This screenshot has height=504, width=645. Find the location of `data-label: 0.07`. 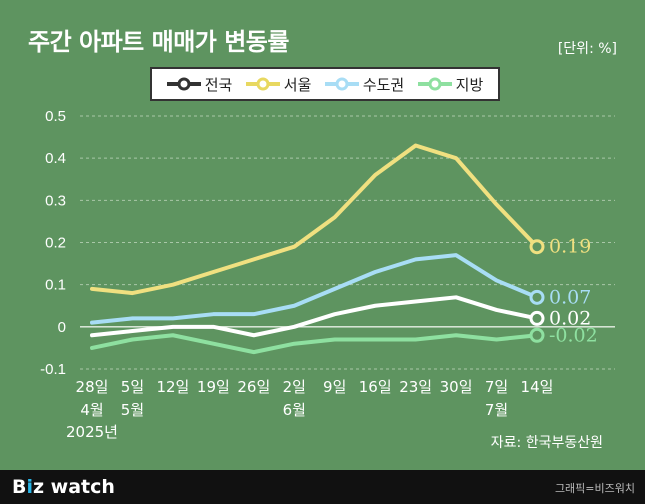

data-label: 0.07 is located at coordinates (570, 297).